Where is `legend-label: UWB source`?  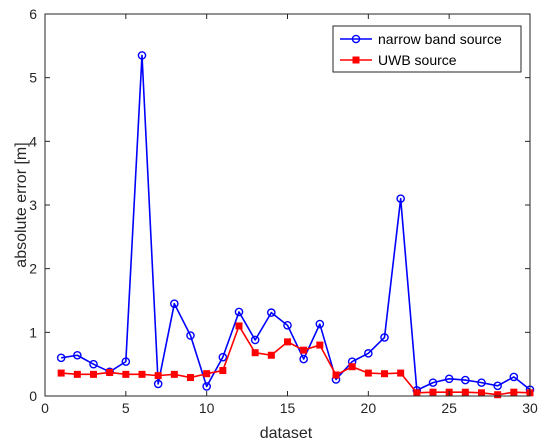
legend-label: UWB source is located at coordinates (417, 60).